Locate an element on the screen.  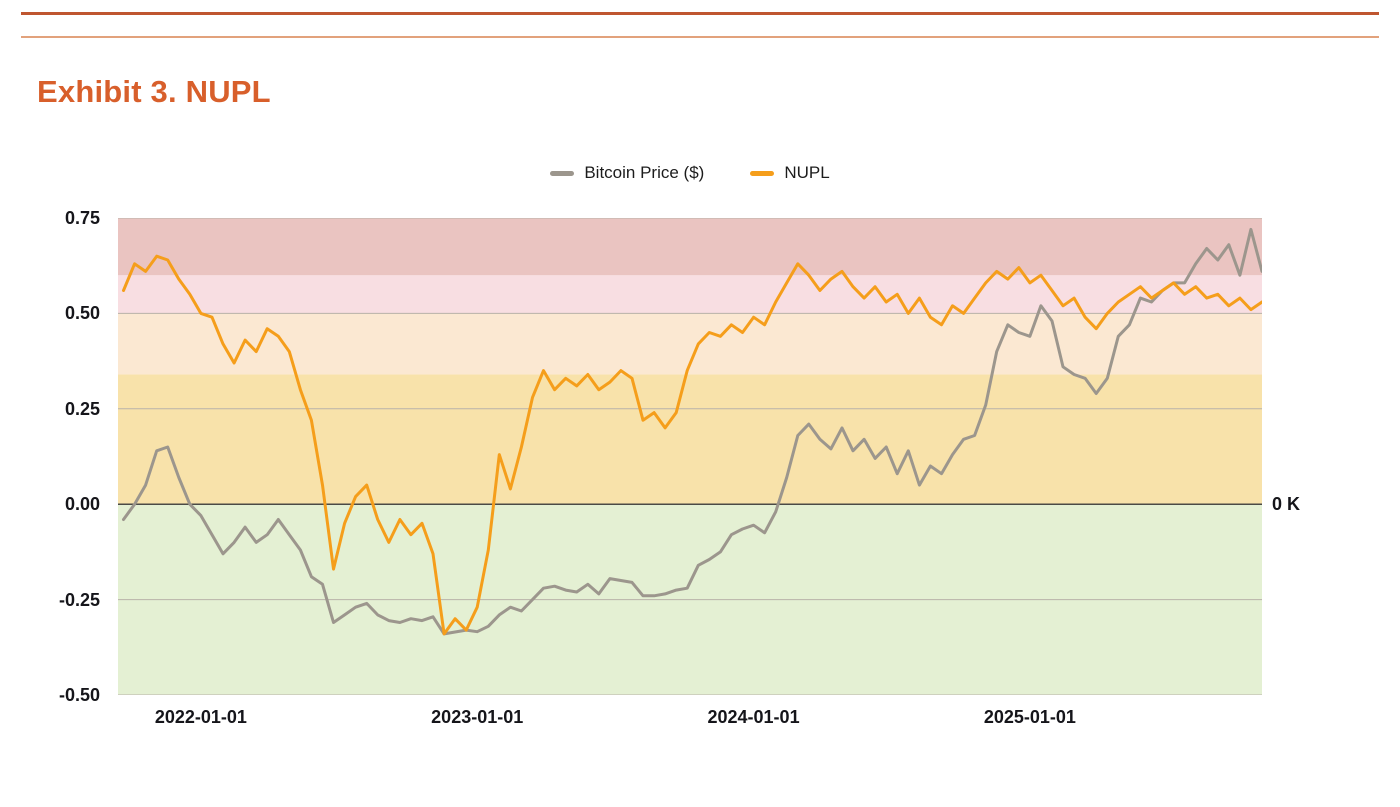
x-tick-label: 2023-01-01 is located at coordinates (477, 717).